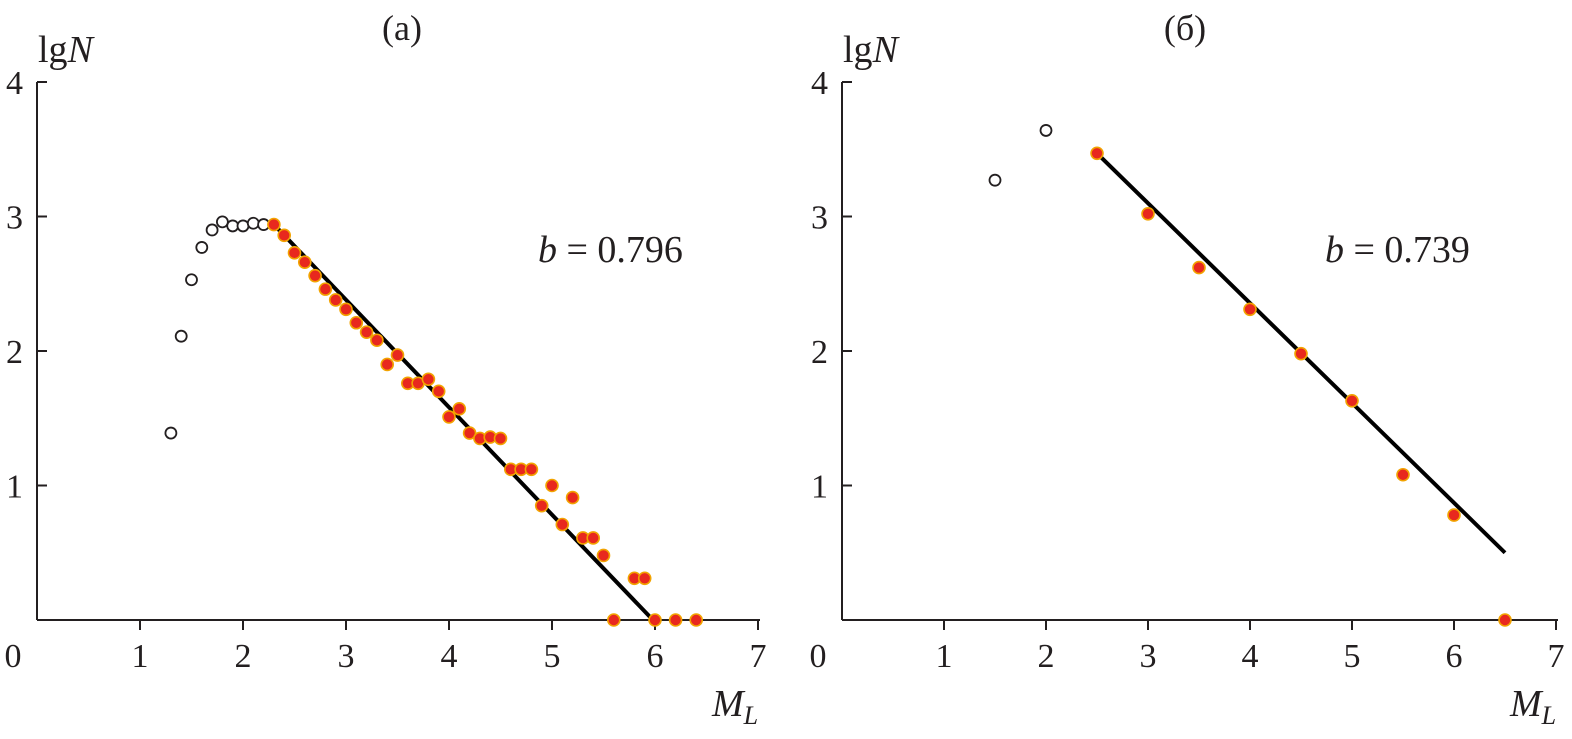 The image size is (1572, 739). Describe the element at coordinates (402, 28) in the screenshot. I see `panel-title: (a)` at that location.